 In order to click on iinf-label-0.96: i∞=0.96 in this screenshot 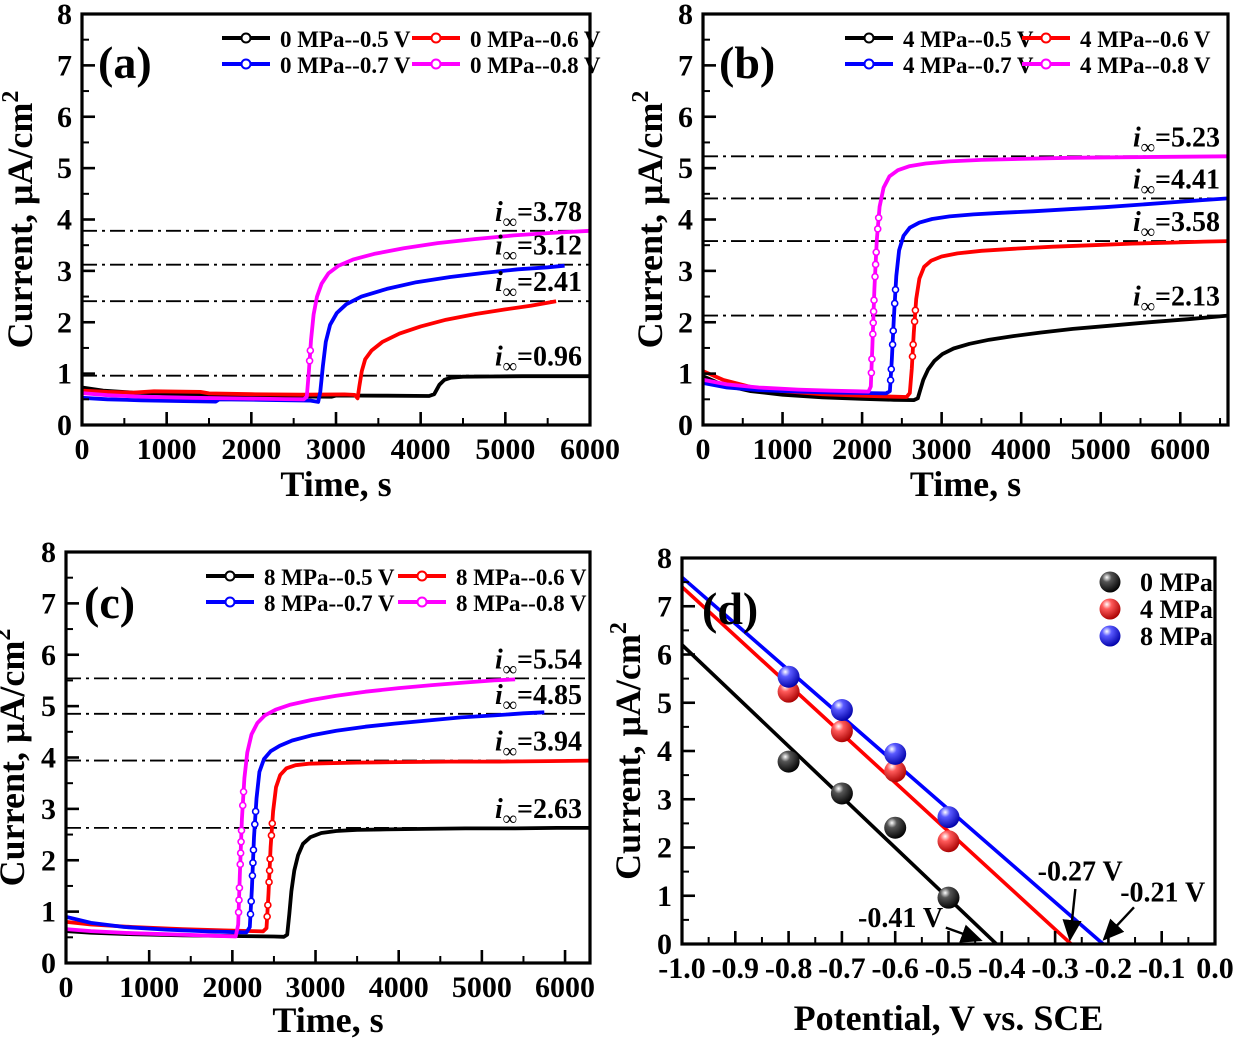, I will do `click(538, 360)`.